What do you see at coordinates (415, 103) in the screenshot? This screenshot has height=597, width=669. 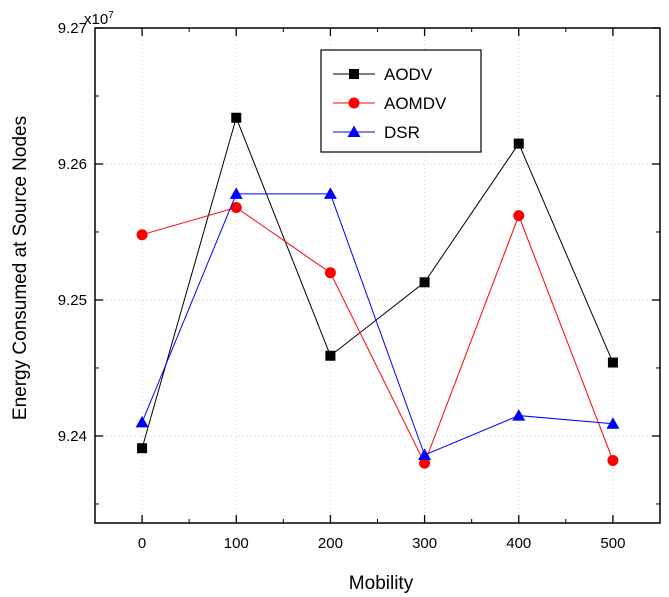 I see `legend-label-aomdv: AOMDV` at bounding box center [415, 103].